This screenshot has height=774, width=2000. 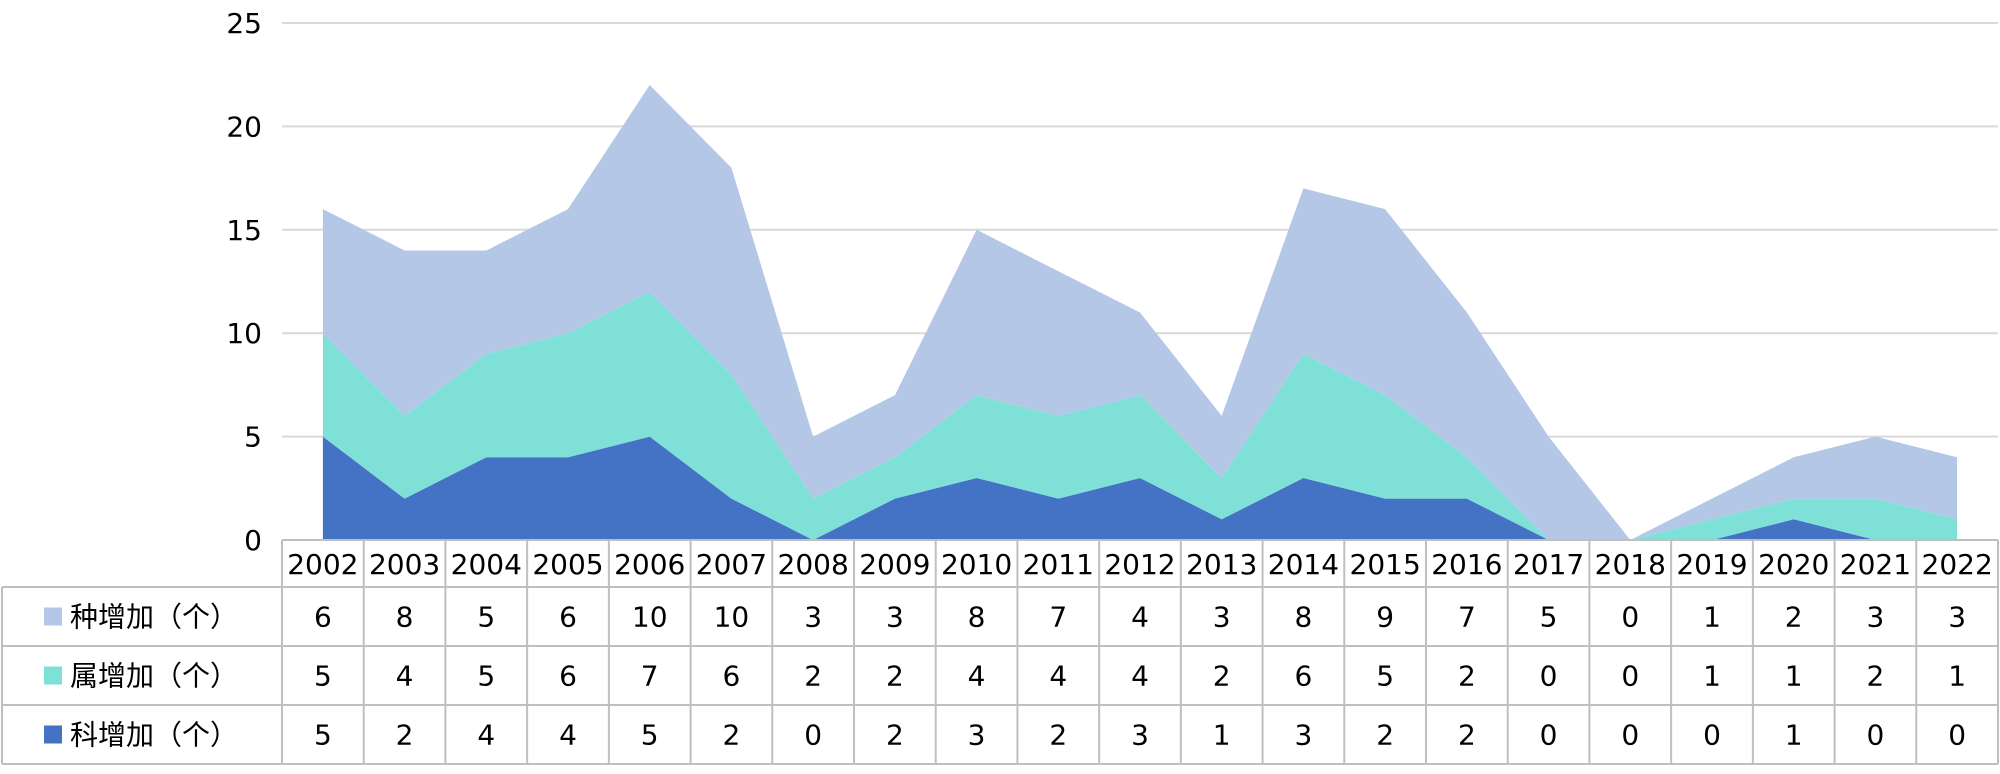 I want to click on x-category-label: 2020, so click(x=1793, y=564).